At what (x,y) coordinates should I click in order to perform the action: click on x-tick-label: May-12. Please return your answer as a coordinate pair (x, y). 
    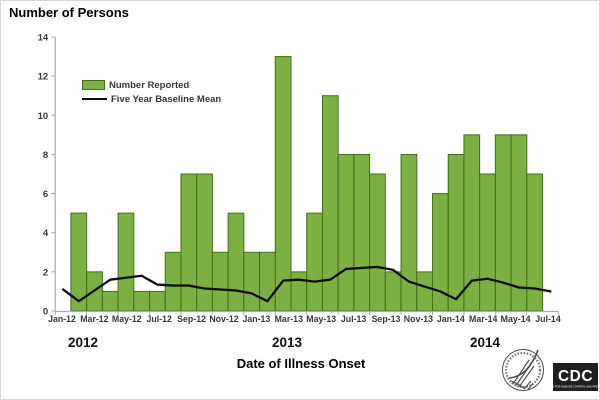
    Looking at the image, I should click on (127, 319).